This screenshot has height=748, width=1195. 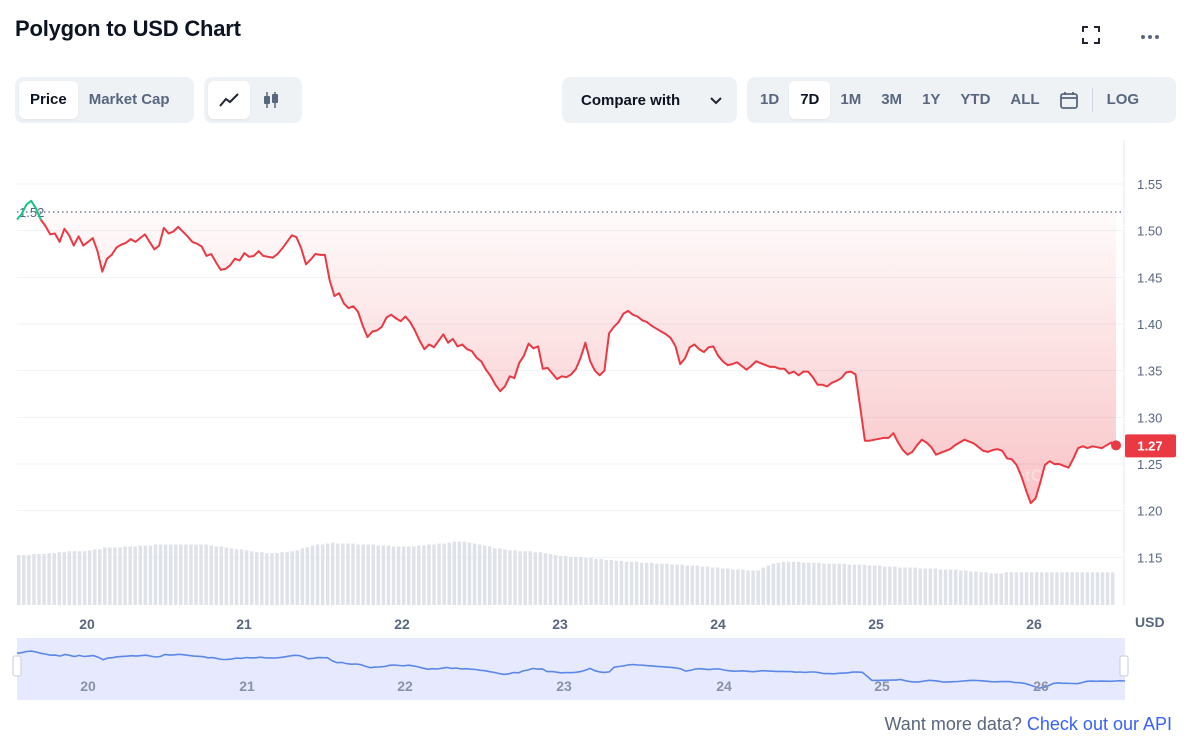 What do you see at coordinates (1149, 464) in the screenshot?
I see `y-tick-label: 1.25` at bounding box center [1149, 464].